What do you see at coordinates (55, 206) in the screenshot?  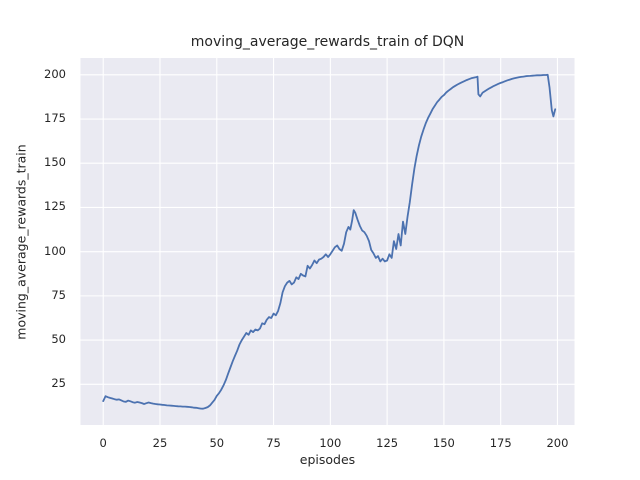 I see `y-tick-label: 125` at bounding box center [55, 206].